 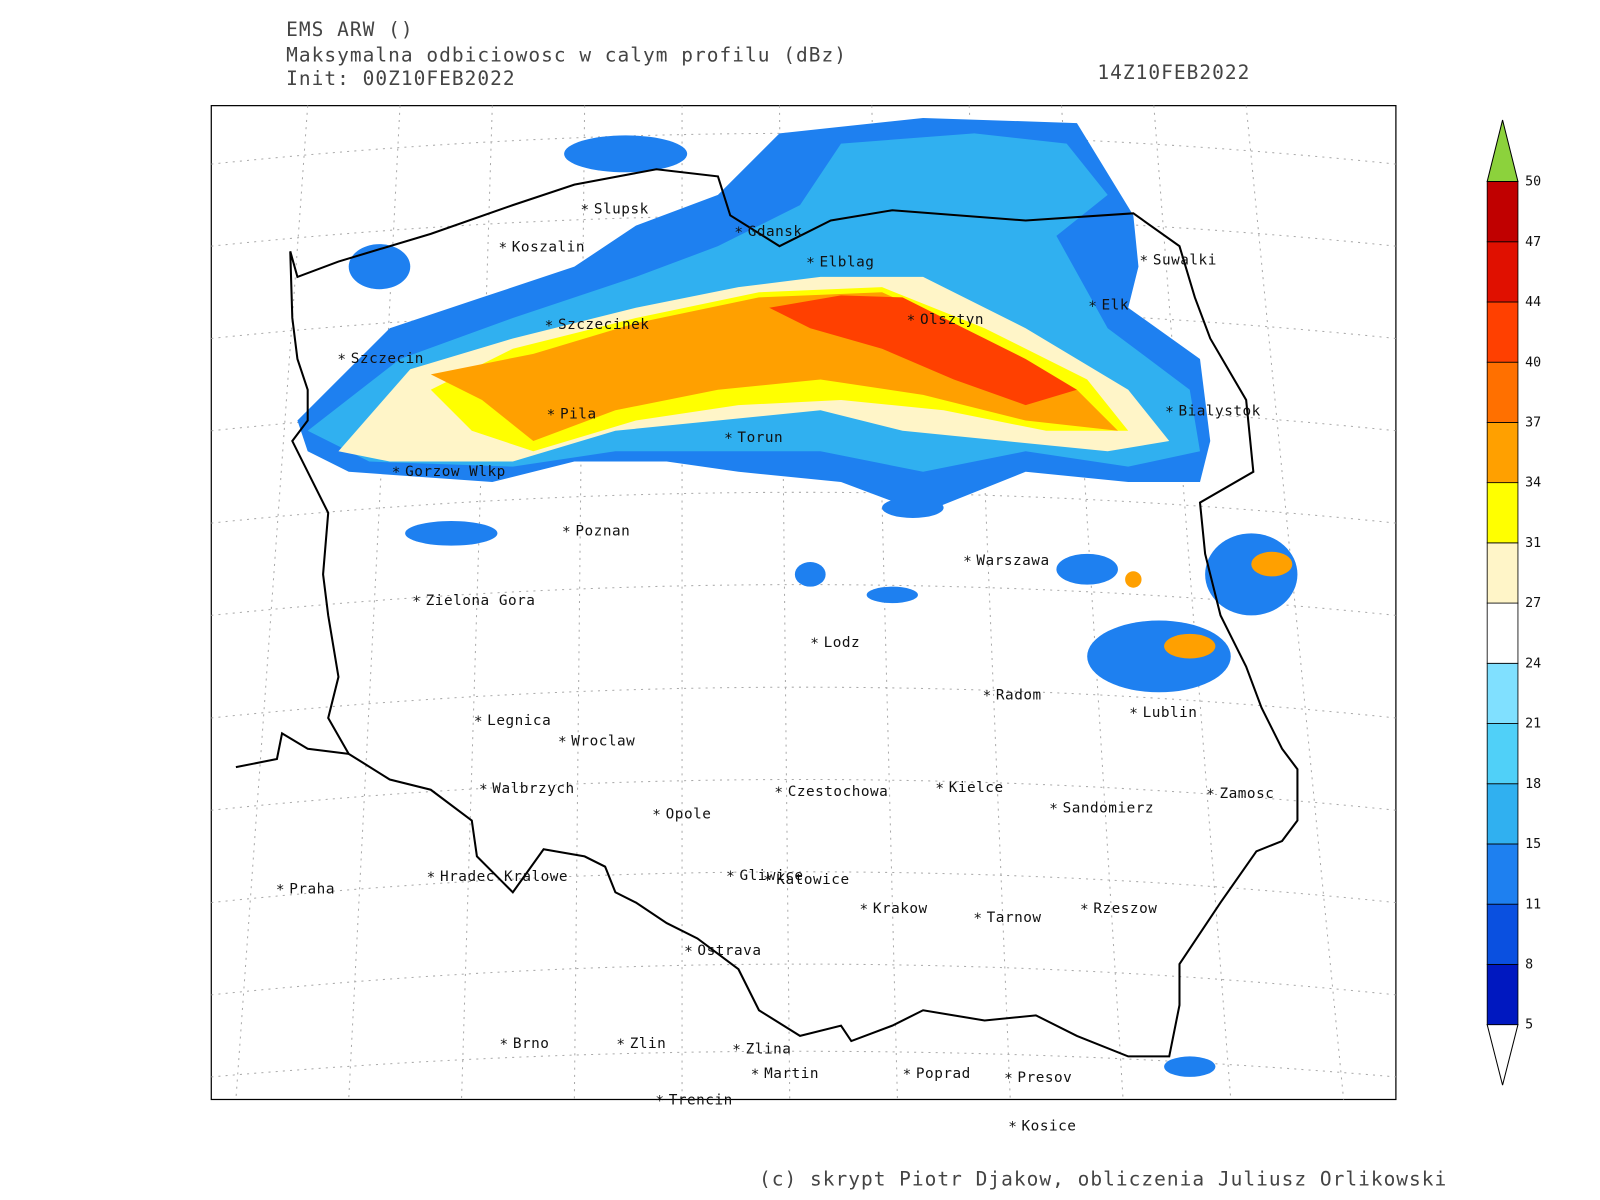 I want to click on city-name: Wroclaw, so click(x=603, y=742).